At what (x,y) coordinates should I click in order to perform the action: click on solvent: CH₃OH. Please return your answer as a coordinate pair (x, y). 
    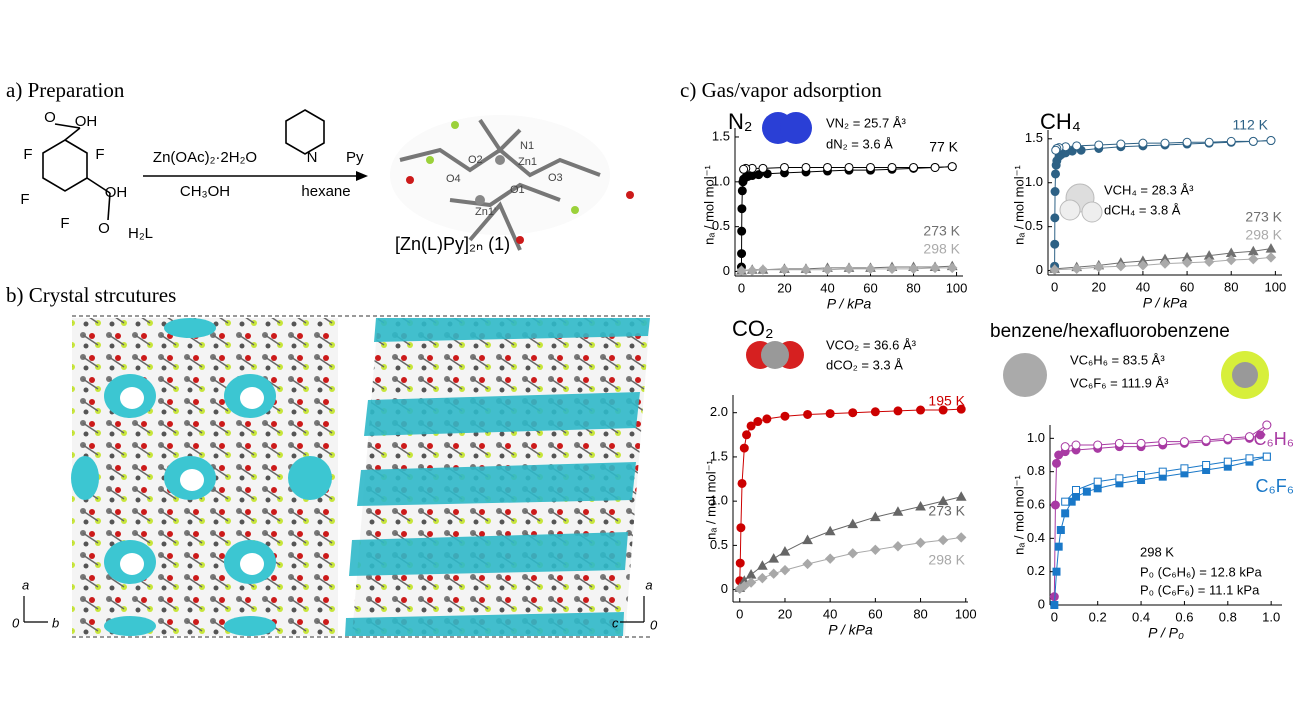
    Looking at the image, I should click on (205, 191).